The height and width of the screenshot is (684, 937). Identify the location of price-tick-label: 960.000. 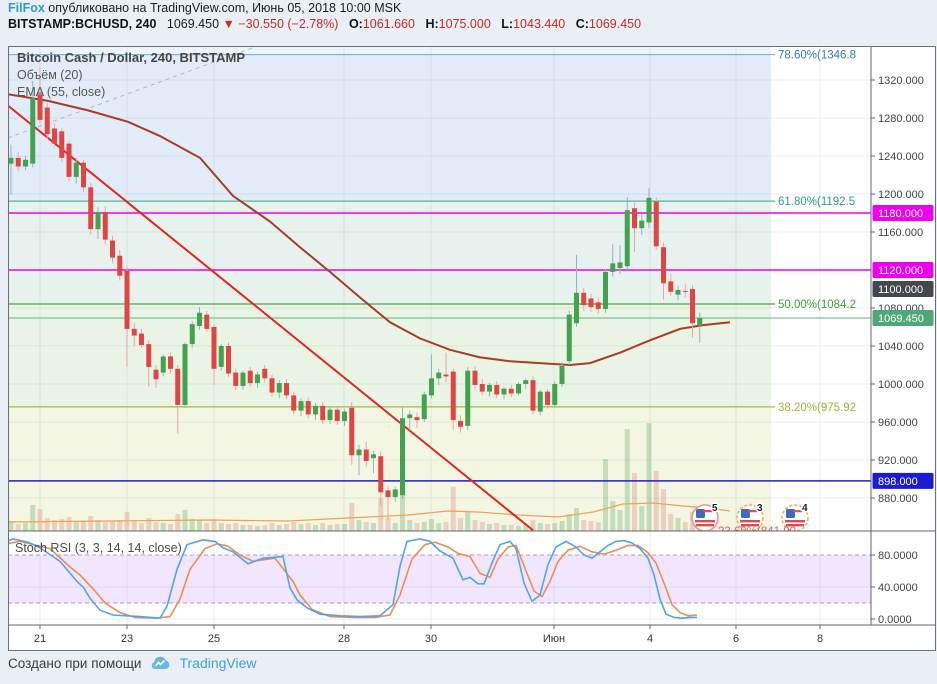
(898, 423).